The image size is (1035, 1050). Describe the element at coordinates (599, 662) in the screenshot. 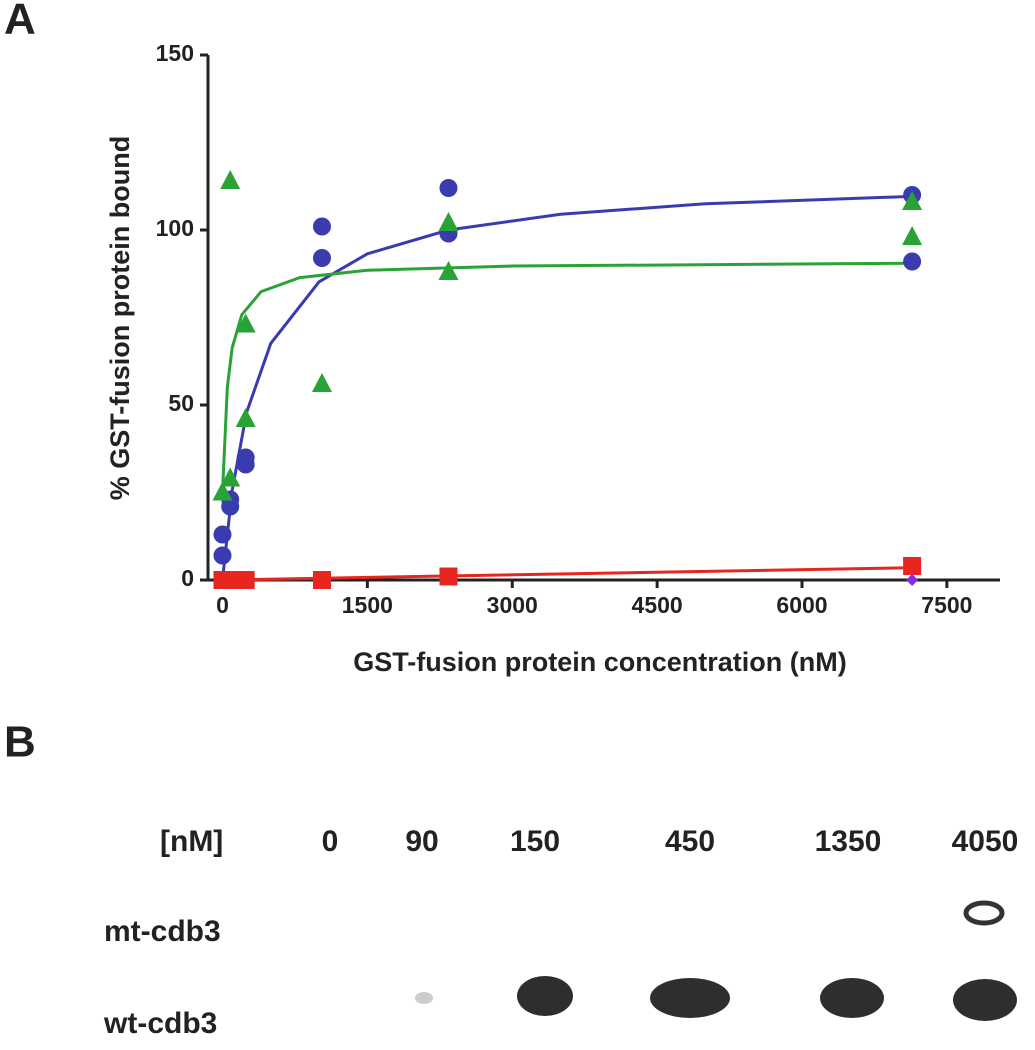

I see `x-axis-title: GST-fusion protein concentration (nM)` at that location.